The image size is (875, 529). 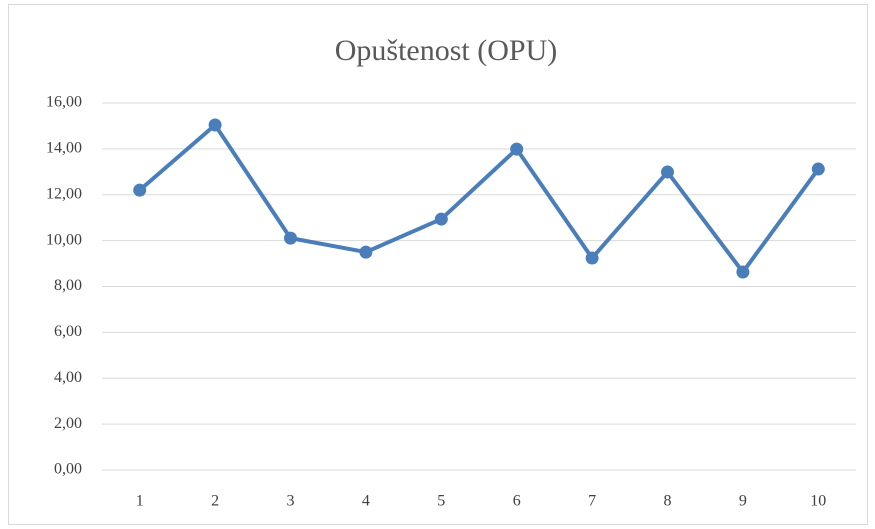 What do you see at coordinates (215, 501) in the screenshot?
I see `x-tick-label: 2` at bounding box center [215, 501].